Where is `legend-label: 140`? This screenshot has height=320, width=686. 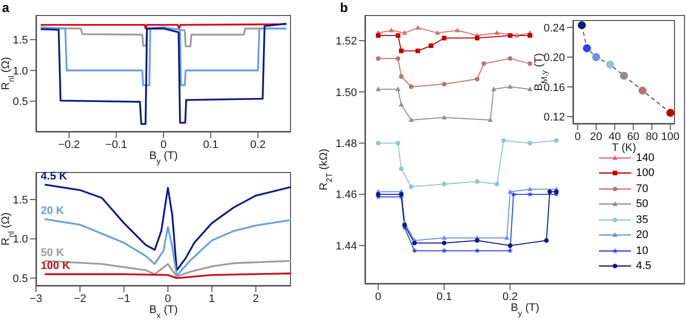 legend-label: 140 is located at coordinates (645, 158).